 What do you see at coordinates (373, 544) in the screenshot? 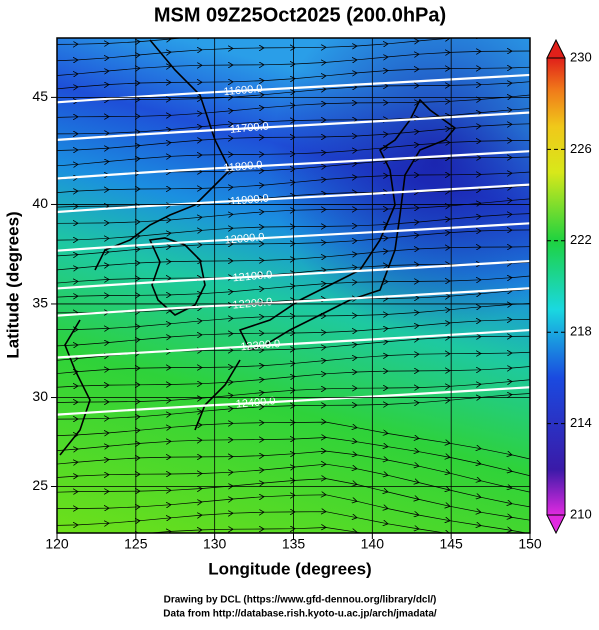
I see `x-tick-label: 140` at bounding box center [373, 544].